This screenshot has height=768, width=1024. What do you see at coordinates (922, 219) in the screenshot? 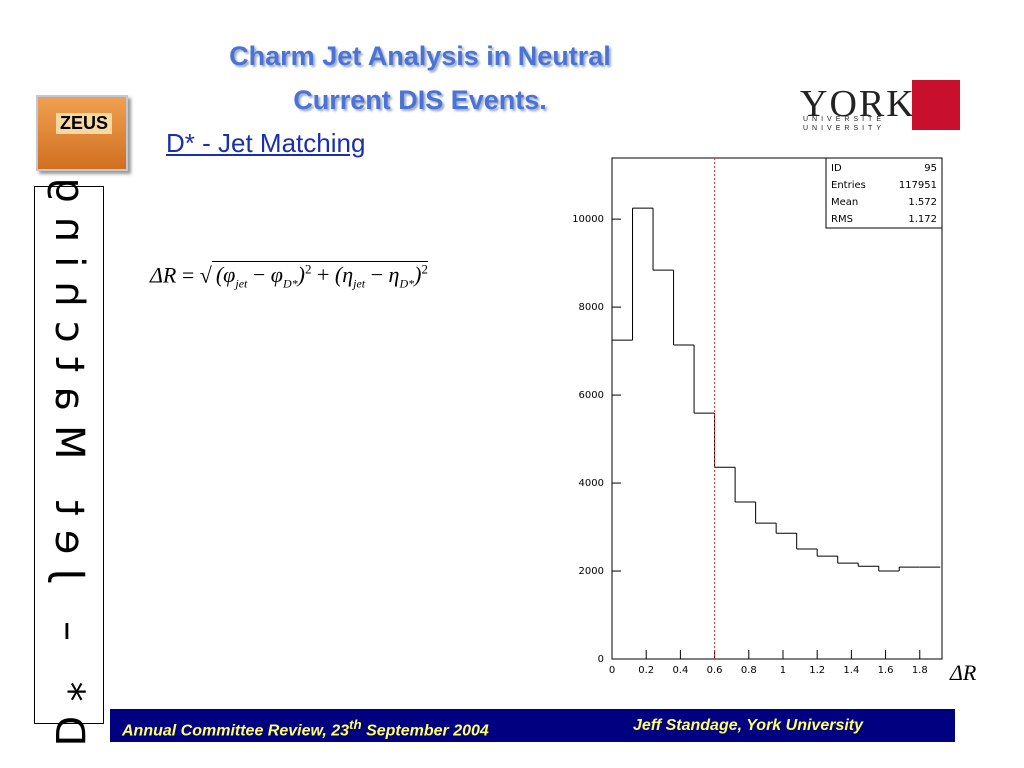
I see `stats-value: 1.172` at bounding box center [922, 219].